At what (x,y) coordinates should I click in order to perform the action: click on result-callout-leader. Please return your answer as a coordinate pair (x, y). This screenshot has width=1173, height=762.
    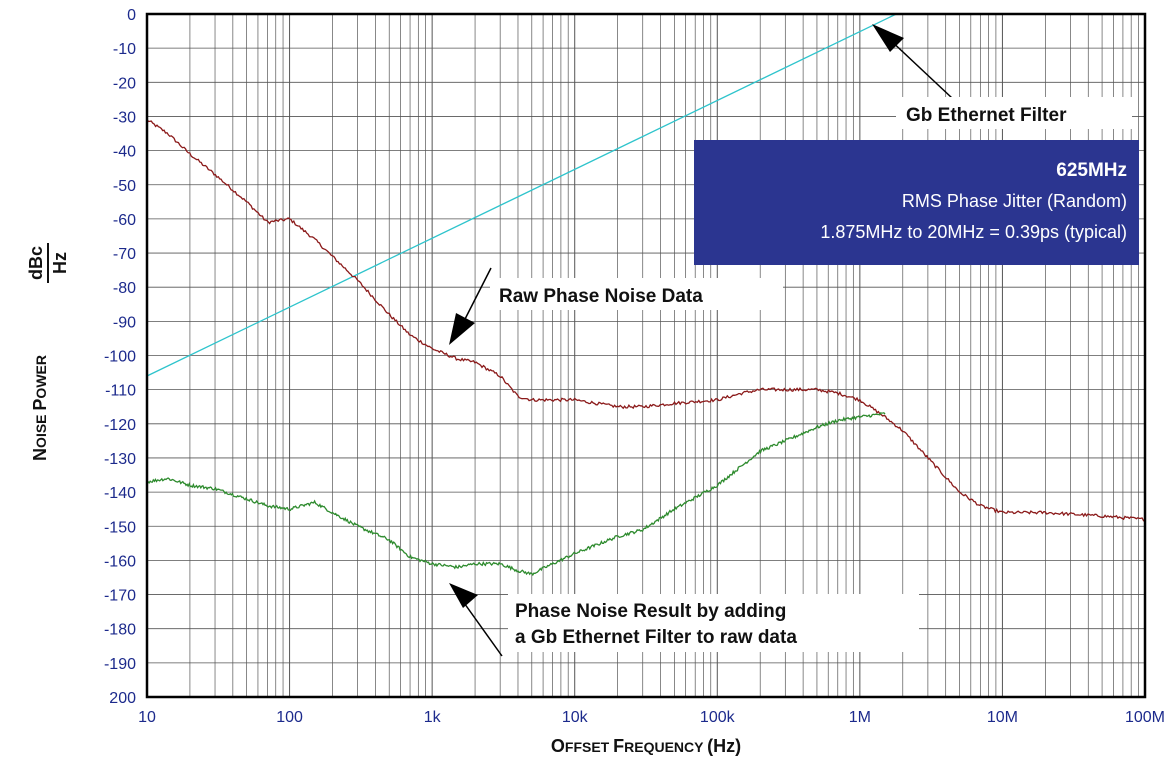
    Looking at the image, I should click on (482, 628).